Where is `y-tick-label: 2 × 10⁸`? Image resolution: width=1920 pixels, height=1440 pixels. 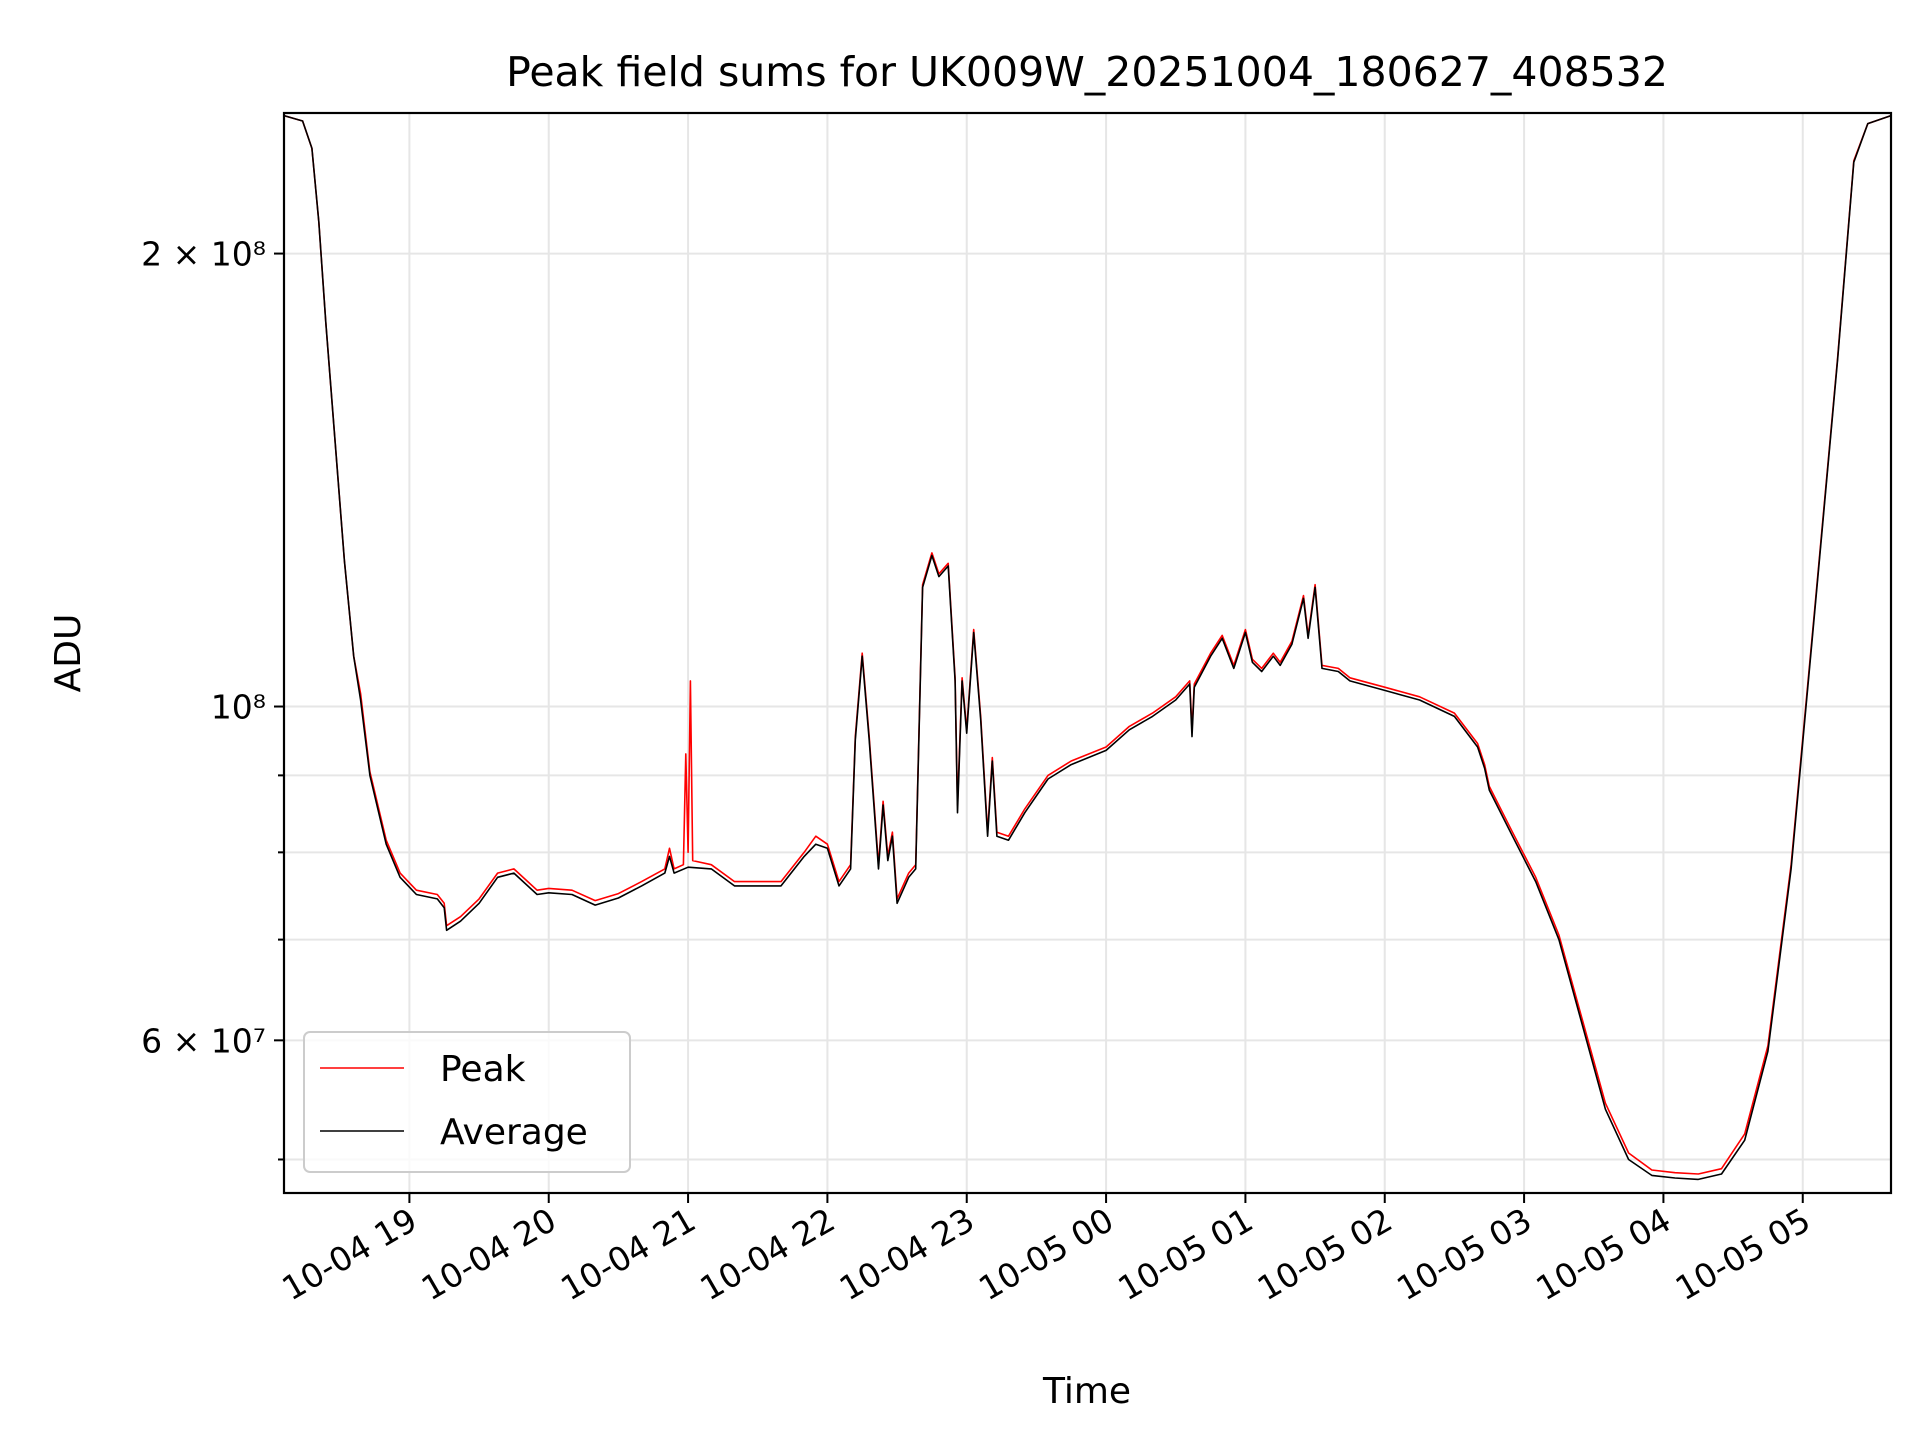
y-tick-label: 2 × 10⁸ is located at coordinates (203, 254).